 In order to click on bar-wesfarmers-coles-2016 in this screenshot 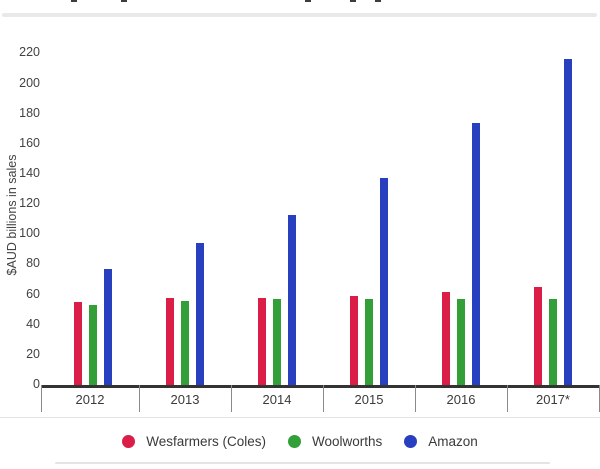, I will do `click(446, 338)`.